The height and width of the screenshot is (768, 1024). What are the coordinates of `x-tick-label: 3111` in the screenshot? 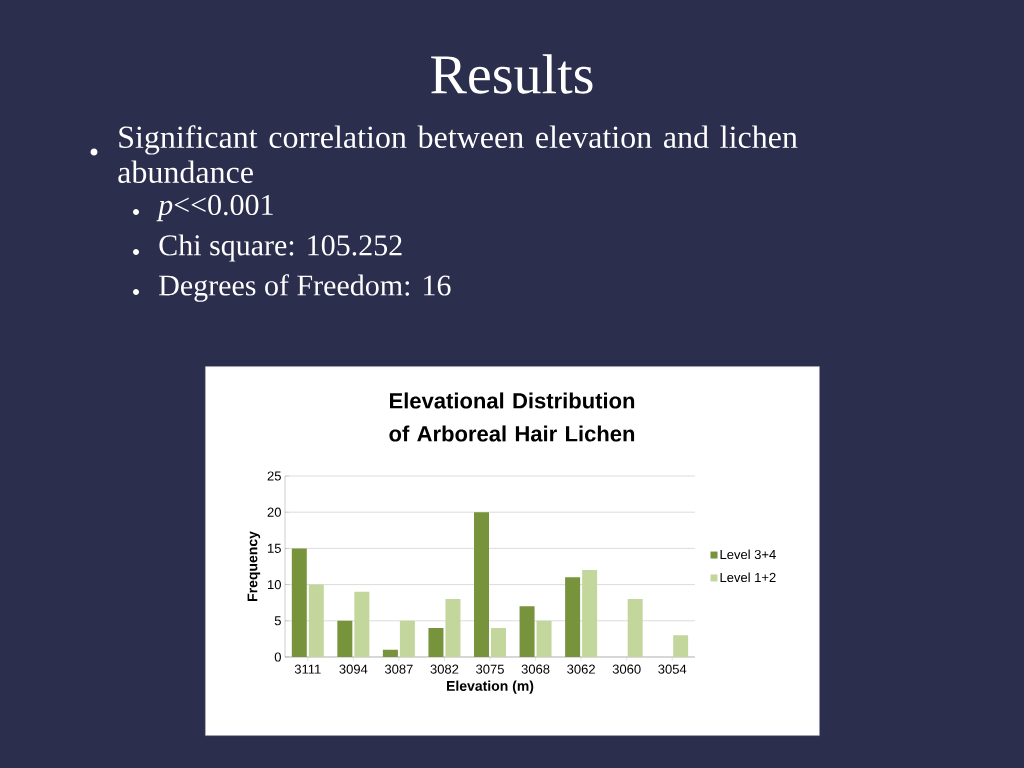 It's located at (307, 669).